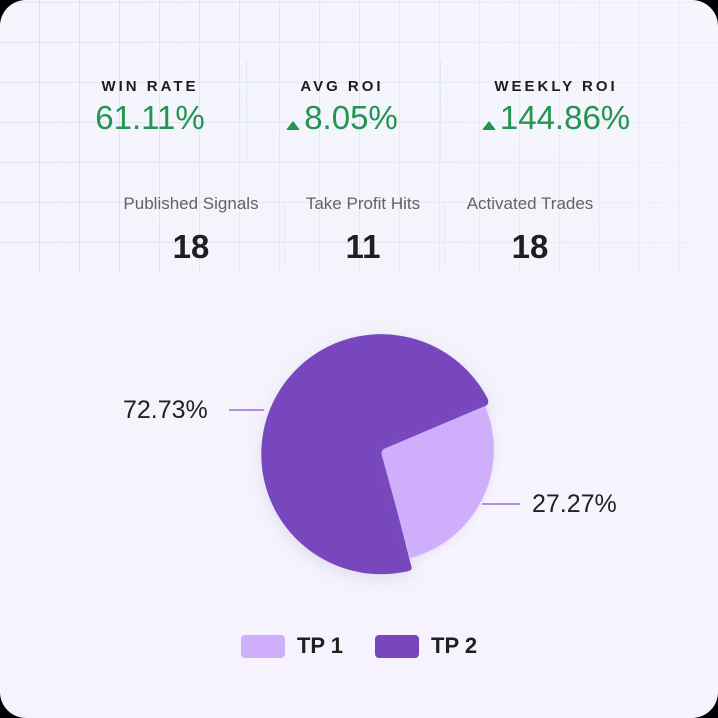 This screenshot has height=718, width=718. I want to click on stat-published-signals: Published Signals 18, so click(191, 230).